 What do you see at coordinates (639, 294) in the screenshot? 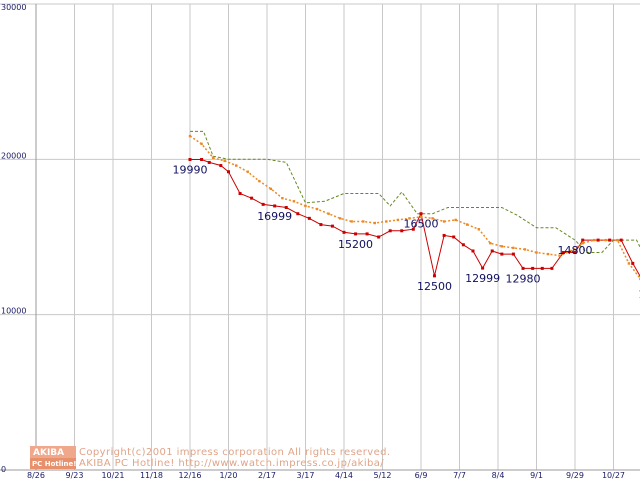
I see `data-label: 11970` at bounding box center [639, 294].